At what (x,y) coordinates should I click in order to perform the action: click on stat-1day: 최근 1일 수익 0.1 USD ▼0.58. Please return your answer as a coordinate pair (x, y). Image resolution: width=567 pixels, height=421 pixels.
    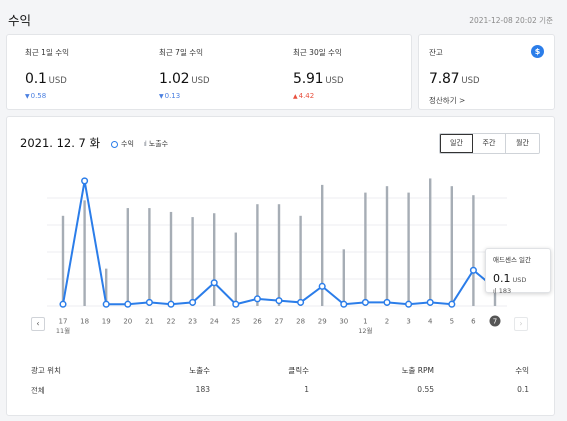
    Looking at the image, I should click on (47, 73).